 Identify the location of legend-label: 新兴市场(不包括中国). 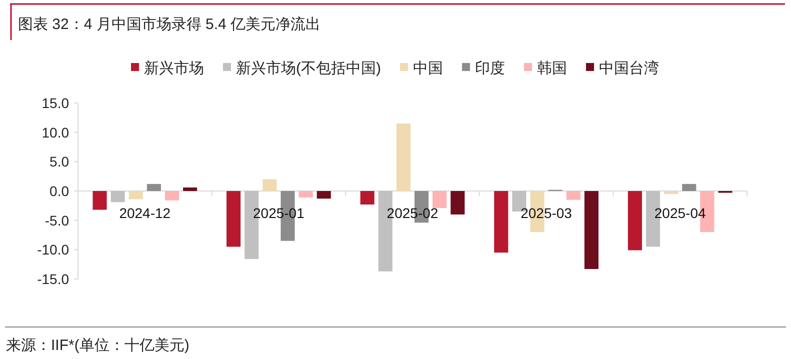
(308, 68).